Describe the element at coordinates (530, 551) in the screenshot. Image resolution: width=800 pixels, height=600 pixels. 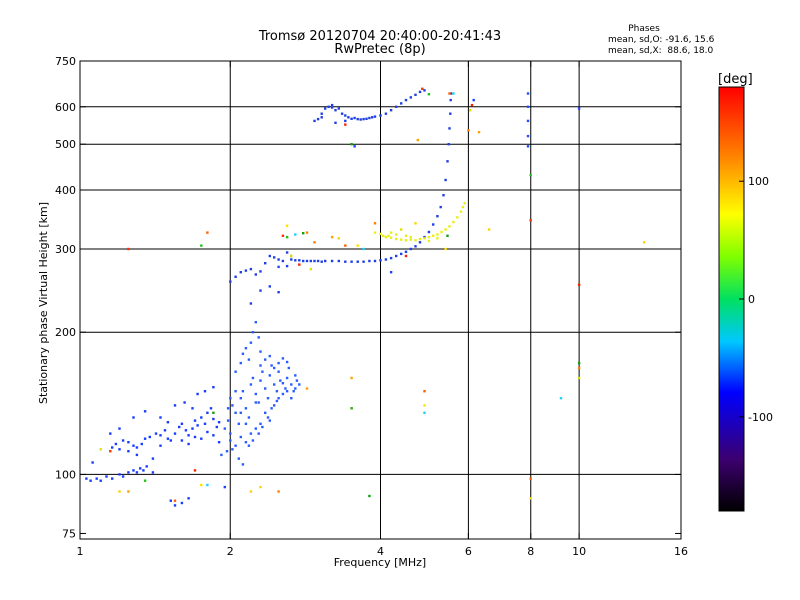
I see `x-tick-label: 8` at that location.